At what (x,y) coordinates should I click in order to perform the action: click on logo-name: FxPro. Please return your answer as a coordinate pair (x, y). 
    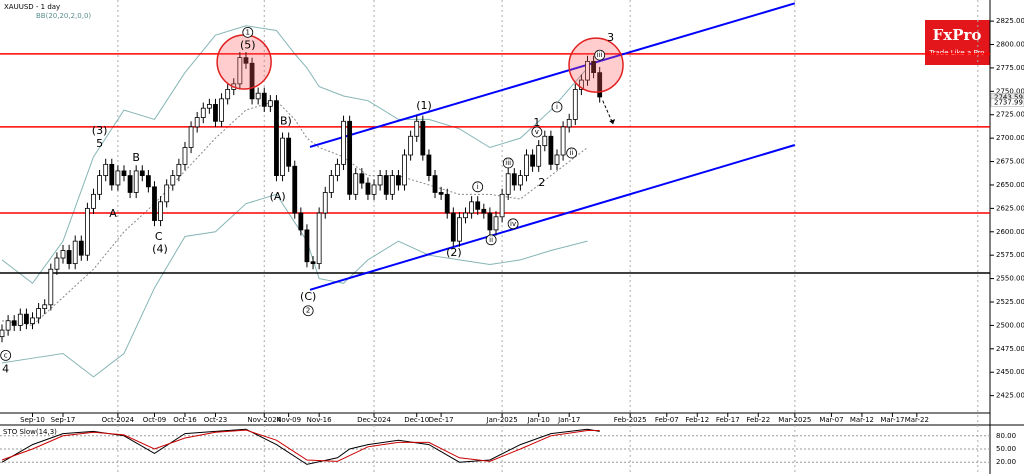
    Looking at the image, I should click on (957, 35).